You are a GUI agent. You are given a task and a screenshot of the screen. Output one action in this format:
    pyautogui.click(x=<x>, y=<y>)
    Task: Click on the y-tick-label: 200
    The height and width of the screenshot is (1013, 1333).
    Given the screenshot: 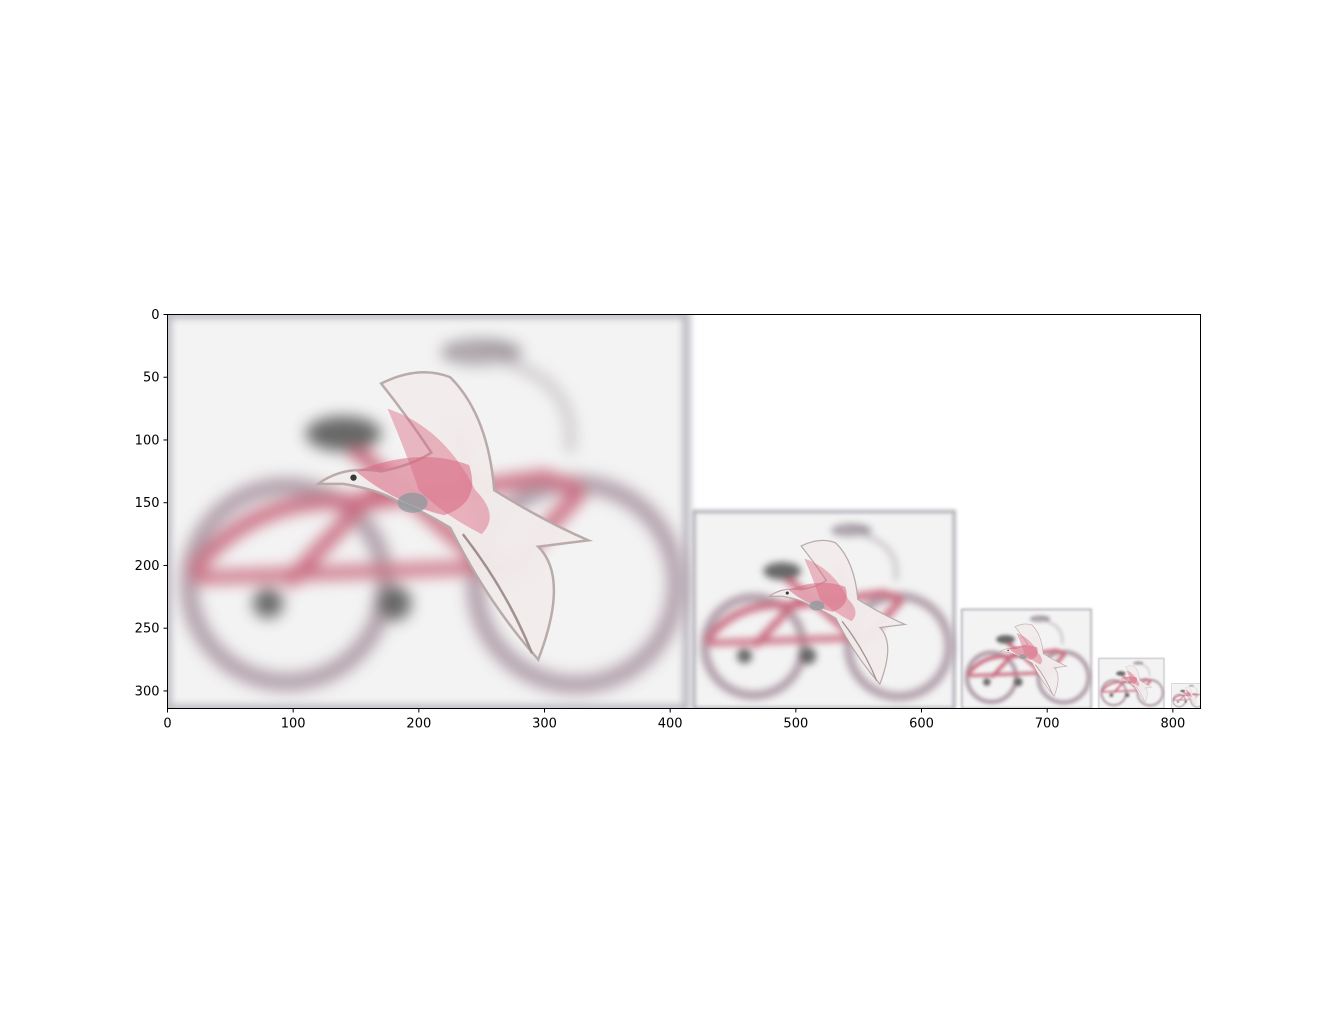 What is the action you would take?
    pyautogui.click(x=147, y=566)
    